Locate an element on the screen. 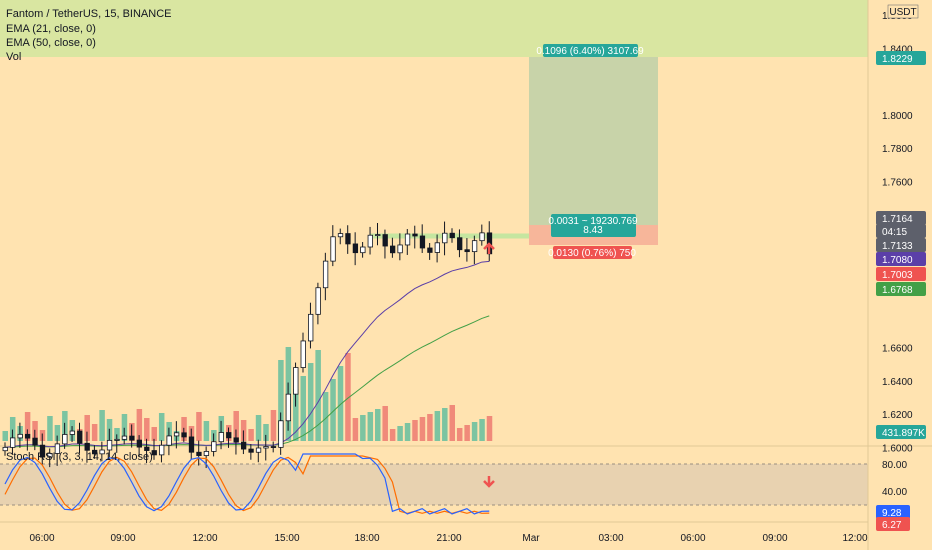 This screenshot has height=550, width=932. stoch-axis: 80.00 40.00 is located at coordinates (894, 479).